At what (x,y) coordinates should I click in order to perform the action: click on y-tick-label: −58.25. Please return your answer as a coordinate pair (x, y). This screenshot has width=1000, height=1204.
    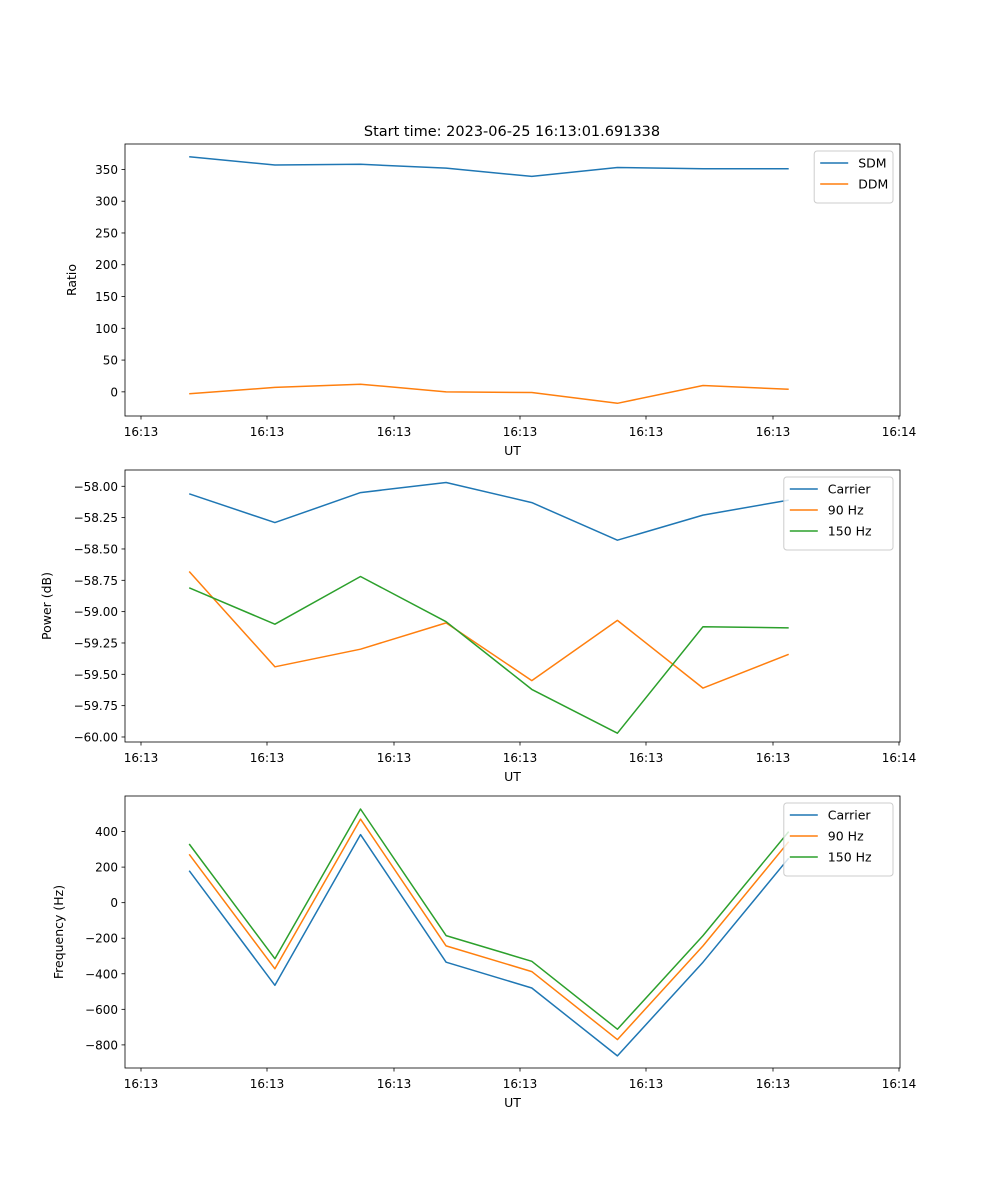
    Looking at the image, I should click on (96, 518).